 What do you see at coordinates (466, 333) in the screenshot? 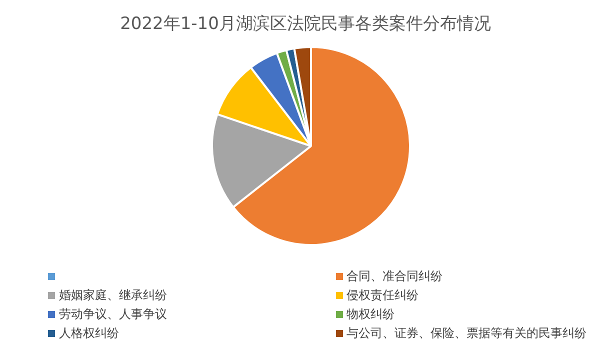
I see `legend-label: 与公司、证券、保险、票据等有关的民事纠纷` at bounding box center [466, 333].